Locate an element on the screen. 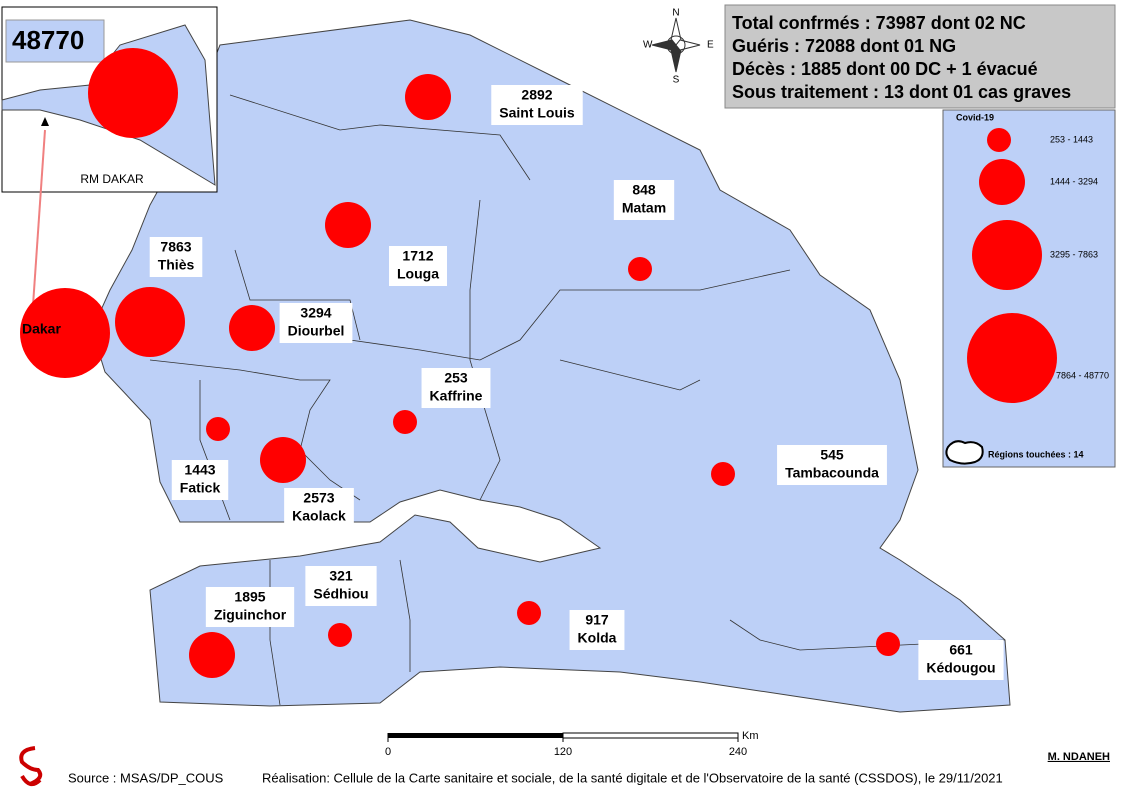 The image size is (1123, 794). scale-bar: 0 120 240 Km is located at coordinates (572, 744).